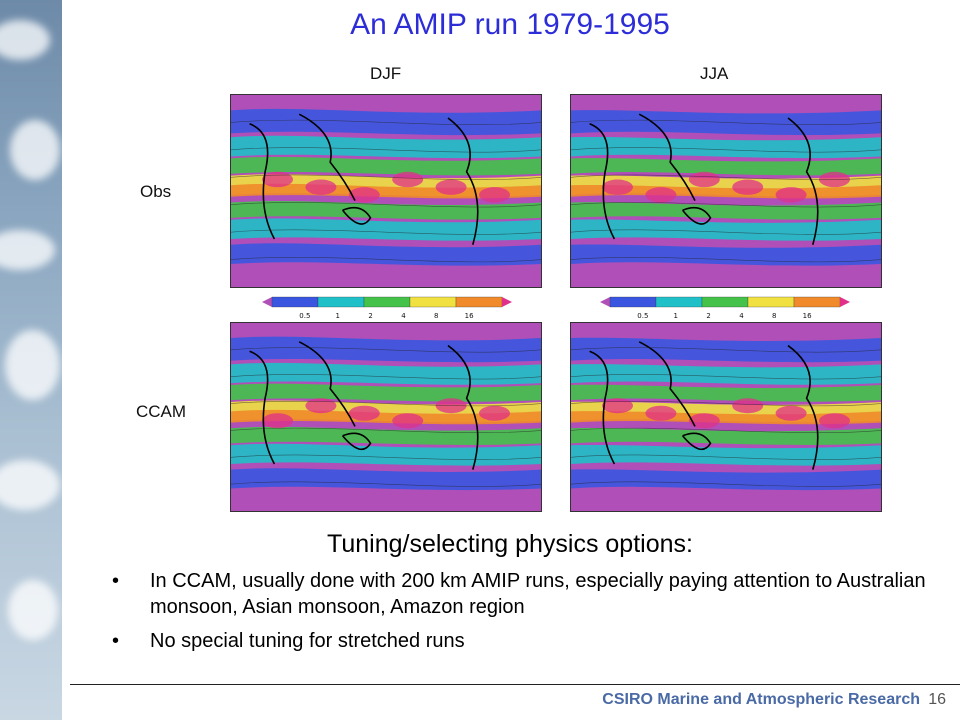  I want to click on colorbar-jja: 0.5 1 2 4 8 16, so click(725, 311).